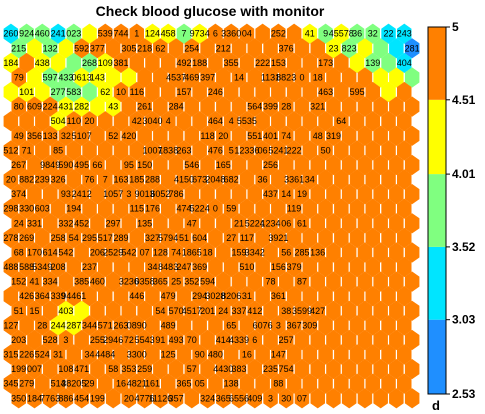  I want to click on hex-cell-label: 356, so click(34, 136).